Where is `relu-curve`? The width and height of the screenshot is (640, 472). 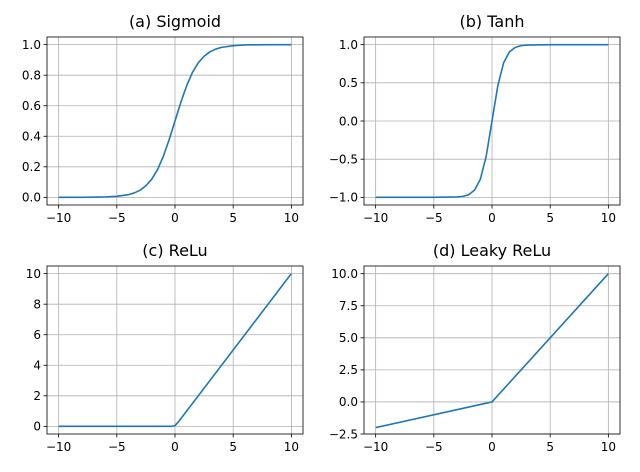
relu-curve is located at coordinates (175, 350).